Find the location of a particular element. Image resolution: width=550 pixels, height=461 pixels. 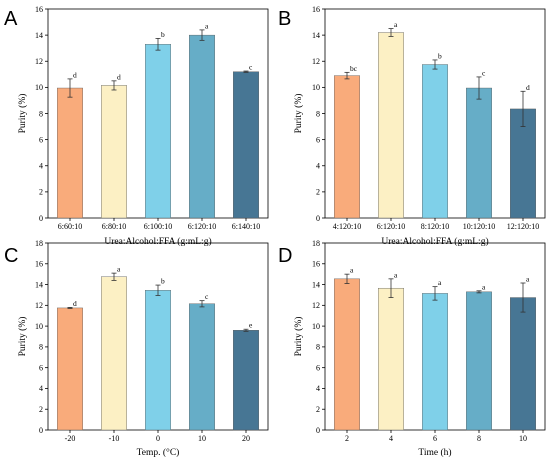

x-tick-label: -20 is located at coordinates (70, 438).